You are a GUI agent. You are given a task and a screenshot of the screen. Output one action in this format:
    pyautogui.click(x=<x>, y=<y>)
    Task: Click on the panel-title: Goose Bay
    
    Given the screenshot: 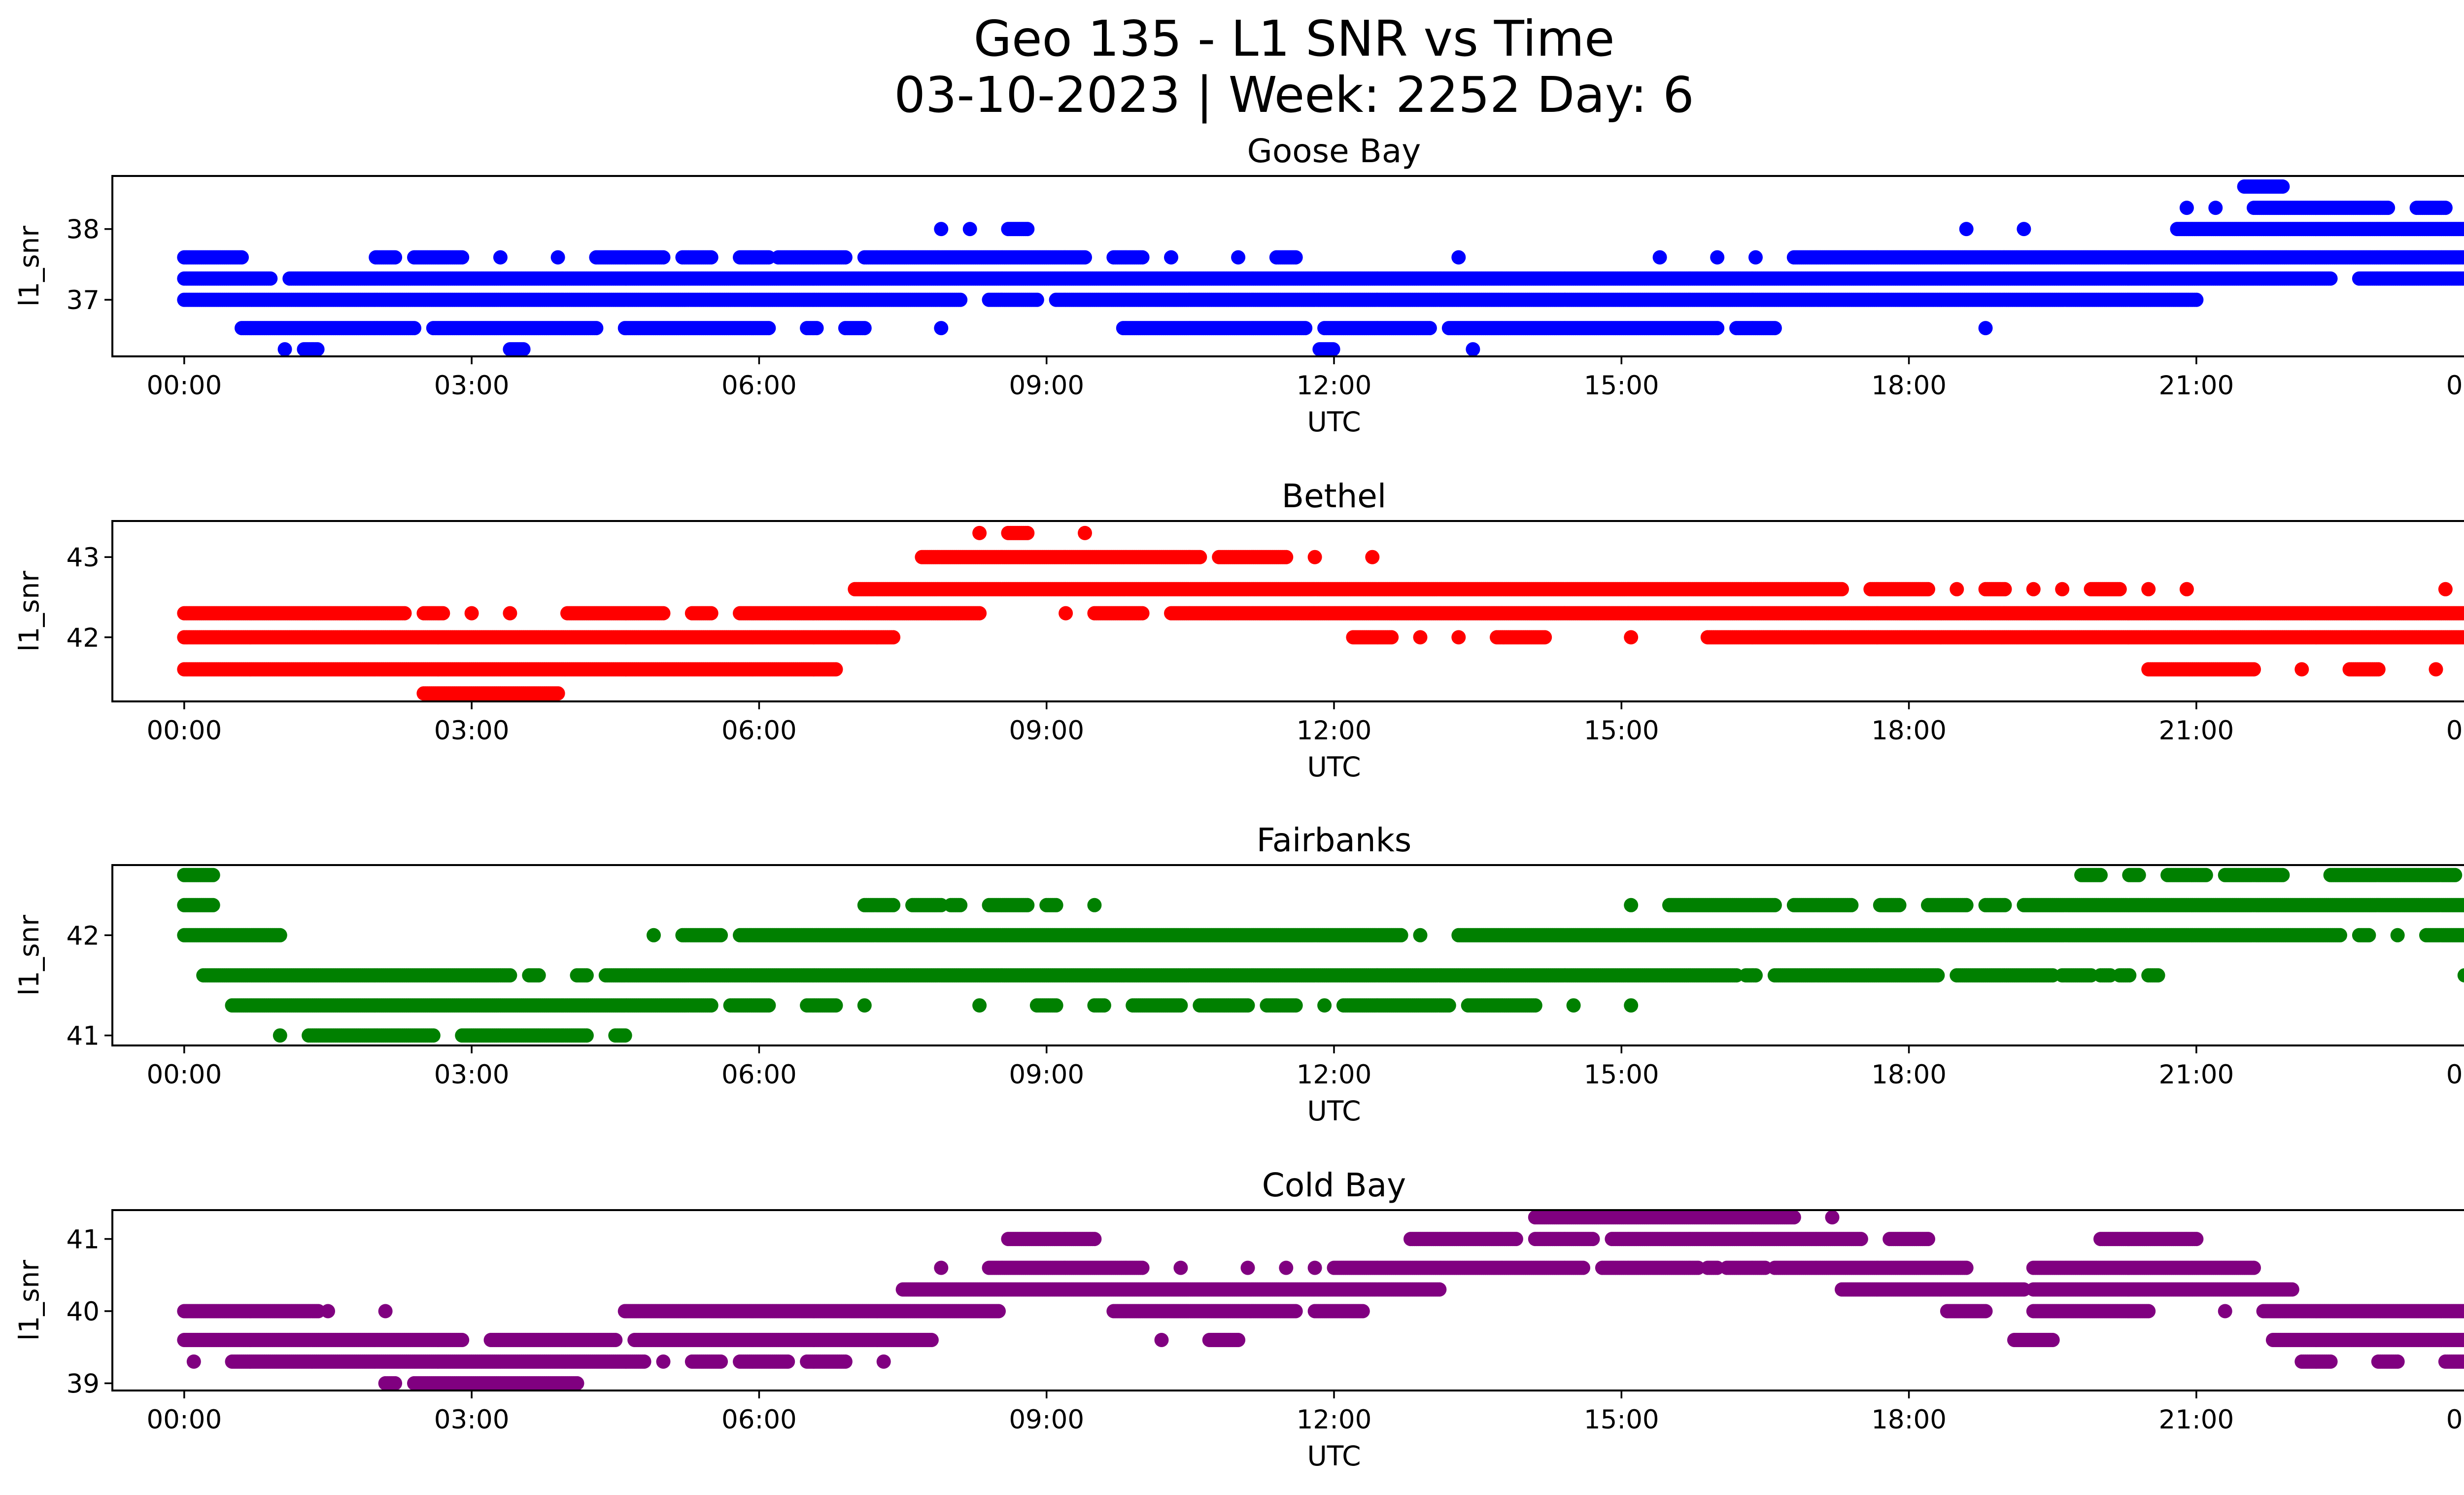 What is the action you would take?
    pyautogui.click(x=1334, y=151)
    